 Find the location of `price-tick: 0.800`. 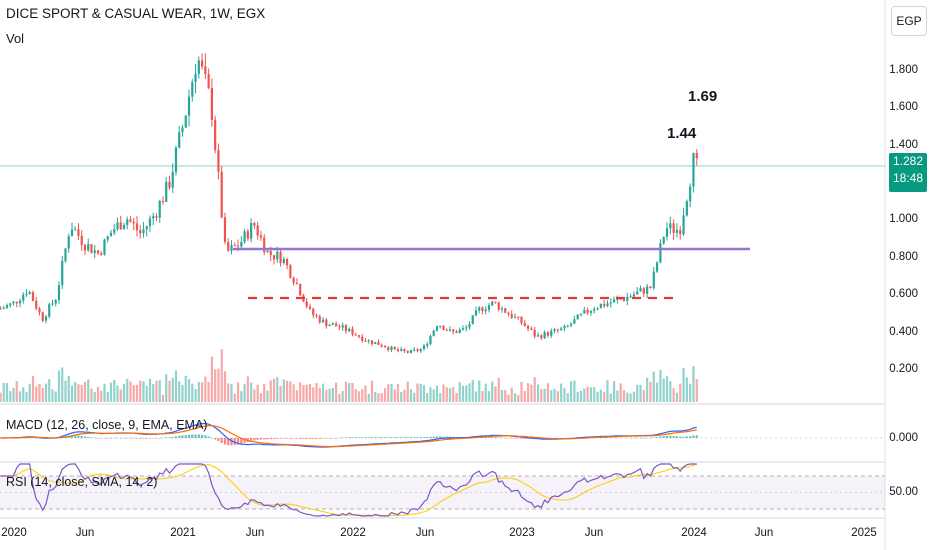

price-tick: 0.800 is located at coordinates (903, 257).